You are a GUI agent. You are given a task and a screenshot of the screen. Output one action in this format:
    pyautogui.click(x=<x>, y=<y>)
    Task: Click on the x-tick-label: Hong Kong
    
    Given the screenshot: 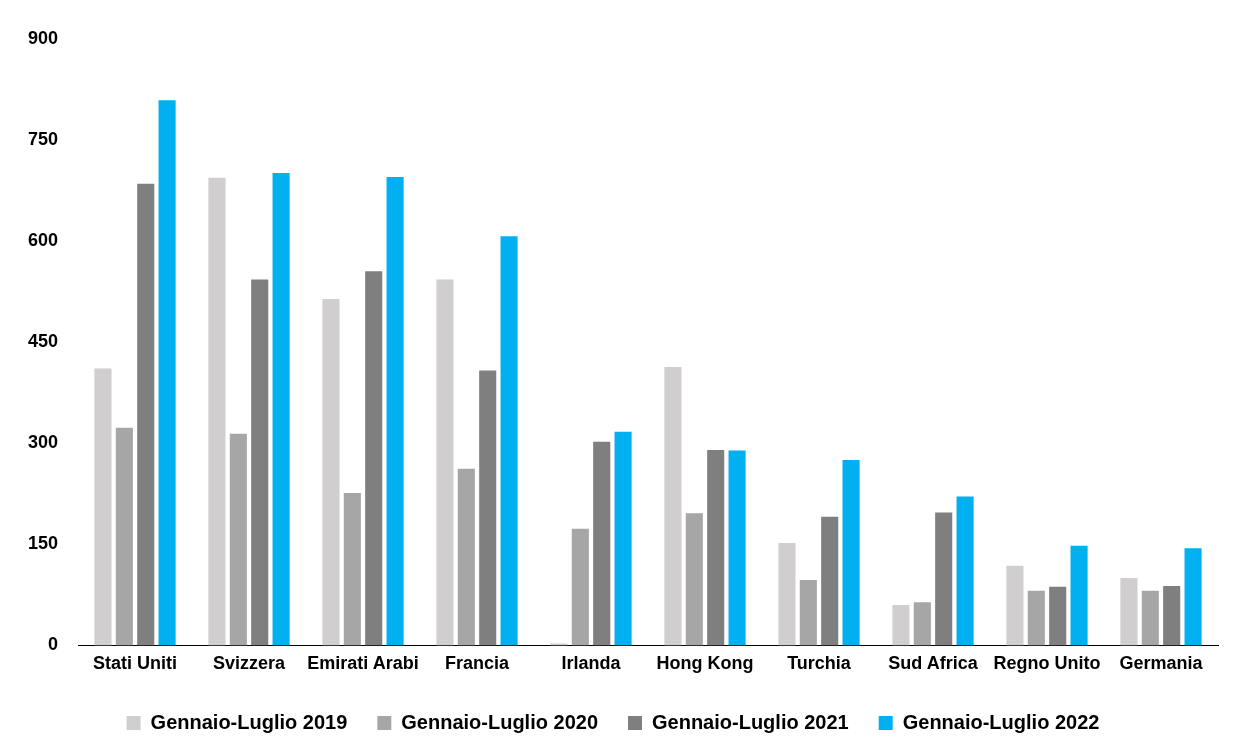 What is the action you would take?
    pyautogui.click(x=705, y=663)
    